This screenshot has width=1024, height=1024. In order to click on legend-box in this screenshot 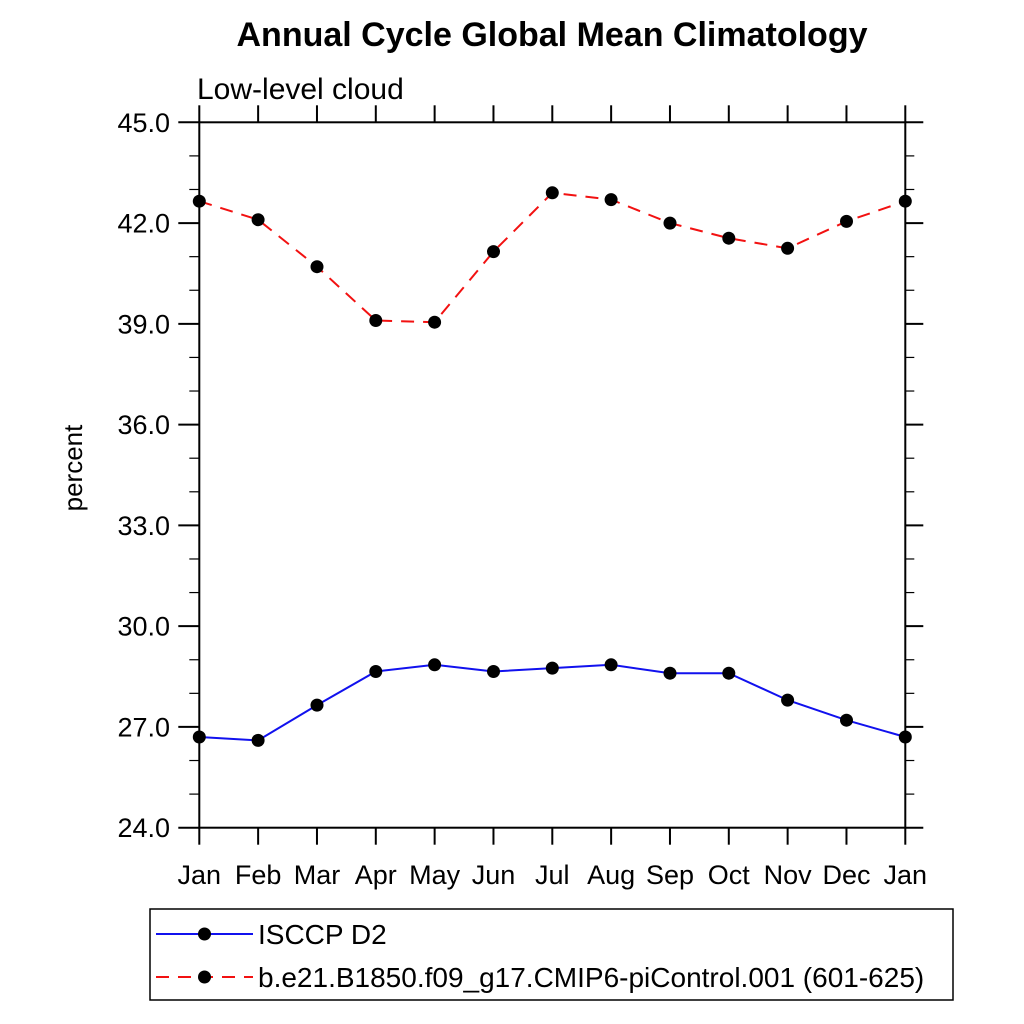, I will do `click(551, 954)`.